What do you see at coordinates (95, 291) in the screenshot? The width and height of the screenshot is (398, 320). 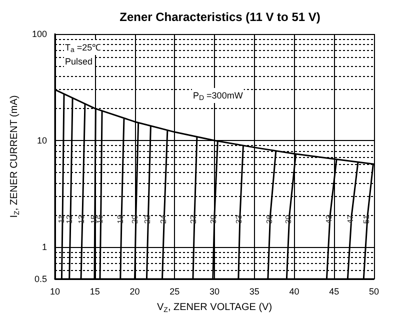 I see `x-tick-label: 15` at bounding box center [95, 291].